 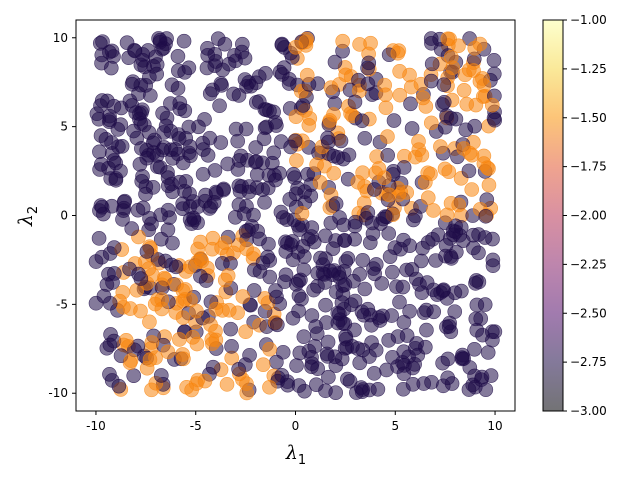 What do you see at coordinates (588, 362) in the screenshot?
I see `colorbar-tick-label: −2.75` at bounding box center [588, 362].